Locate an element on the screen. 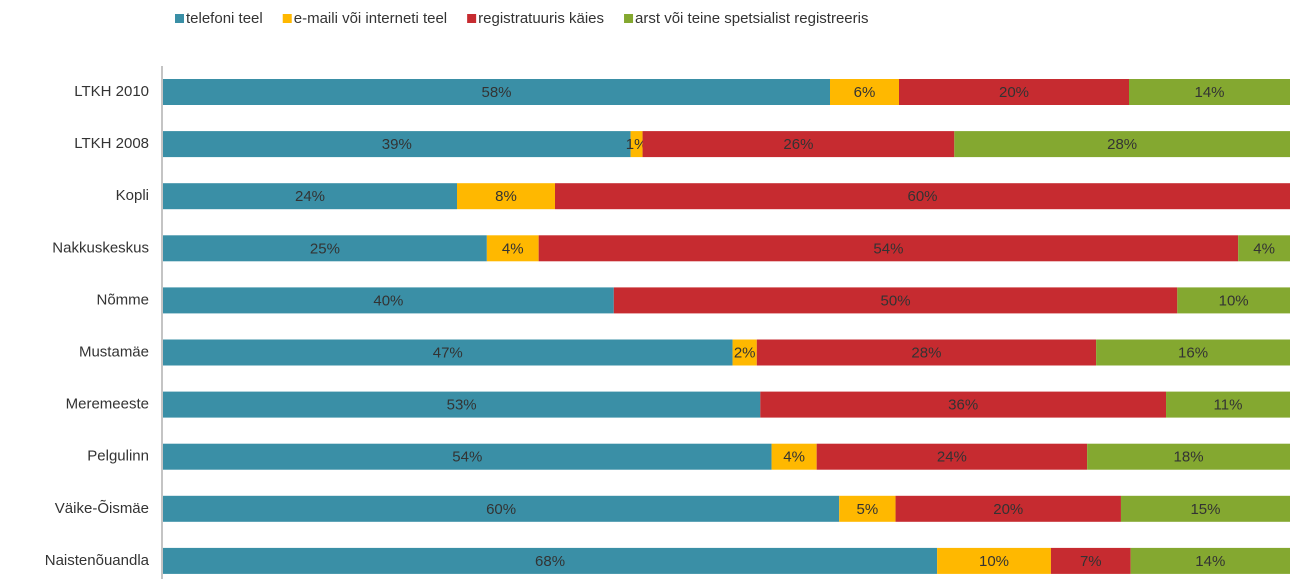  value-label: 15% is located at coordinates (1205, 509).